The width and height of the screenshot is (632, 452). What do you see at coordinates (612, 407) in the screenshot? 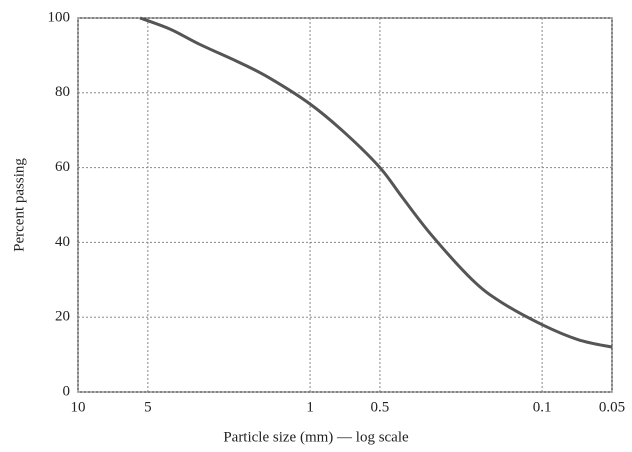
I see `x-tick-label: 0.05` at bounding box center [612, 407].